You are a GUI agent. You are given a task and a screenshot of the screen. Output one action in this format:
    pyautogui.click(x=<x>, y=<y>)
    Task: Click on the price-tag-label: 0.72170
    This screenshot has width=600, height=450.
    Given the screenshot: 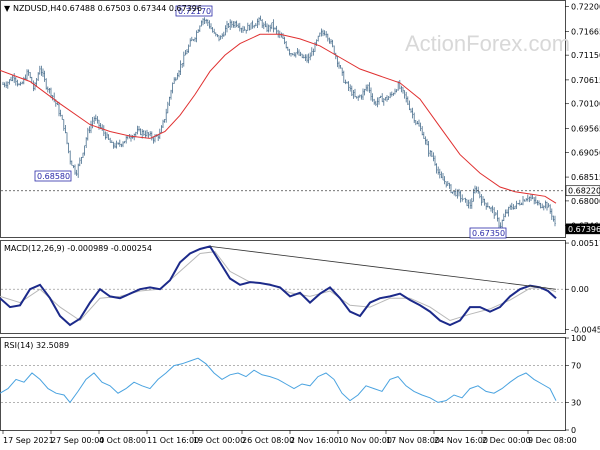 What is the action you would take?
    pyautogui.click(x=194, y=11)
    